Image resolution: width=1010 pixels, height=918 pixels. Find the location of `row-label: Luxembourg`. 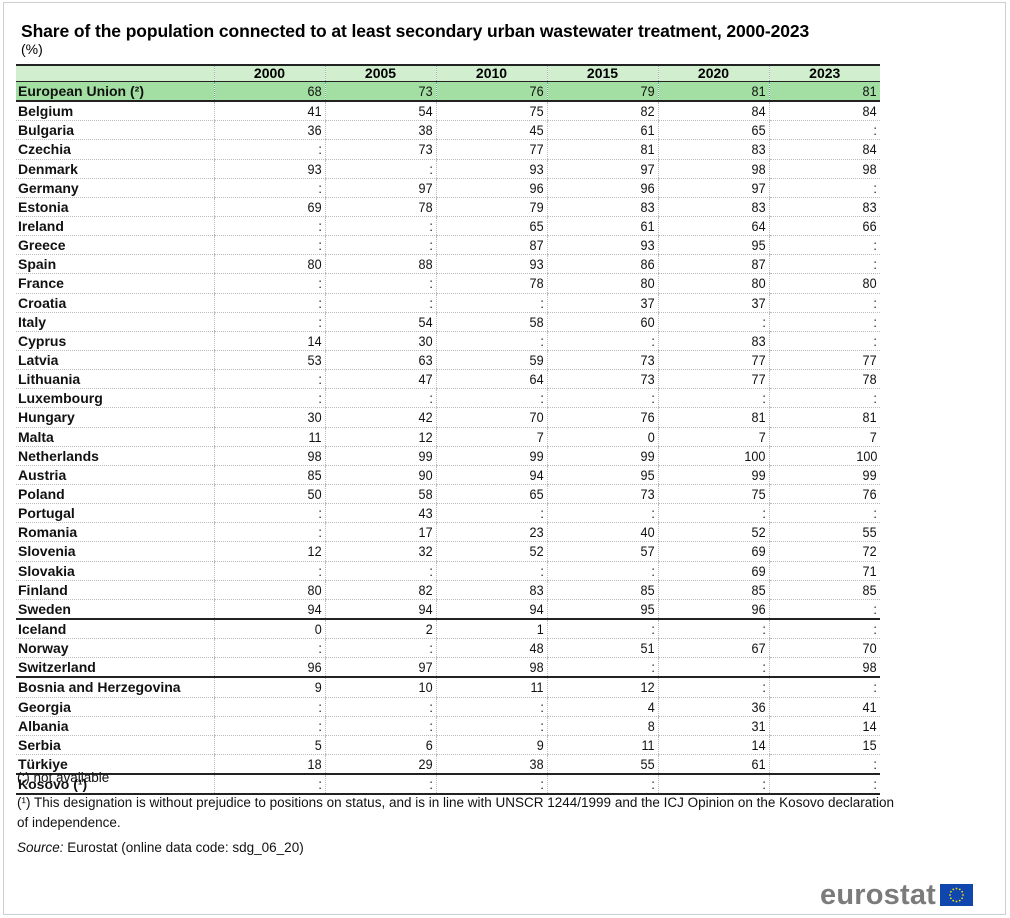

row-label: Luxembourg is located at coordinates (115, 398).